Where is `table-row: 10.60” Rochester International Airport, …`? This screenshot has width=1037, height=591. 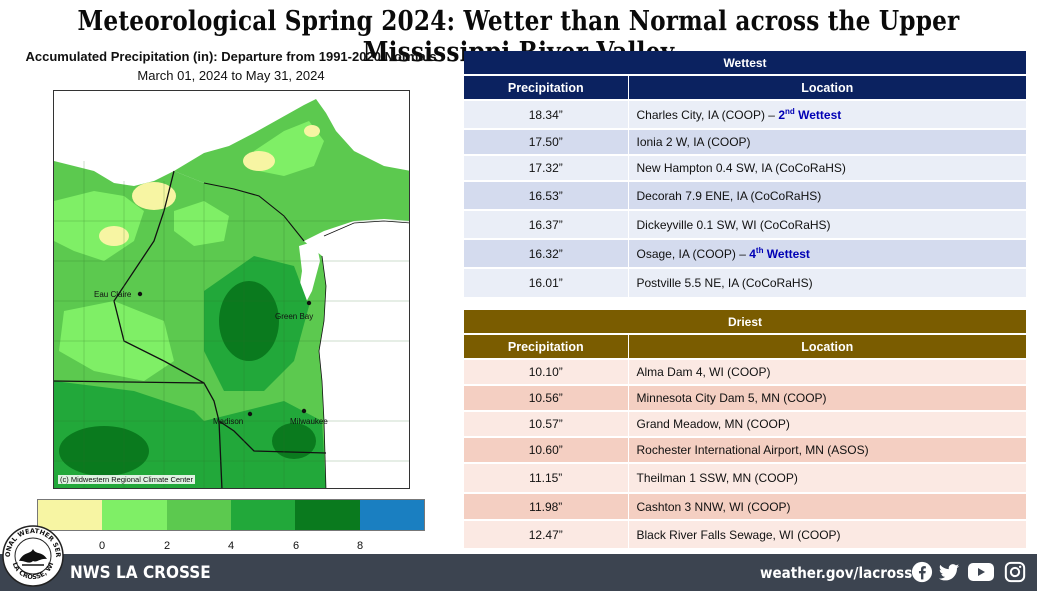 table-row: 10.60” Rochester International Airport, … is located at coordinates (745, 449).